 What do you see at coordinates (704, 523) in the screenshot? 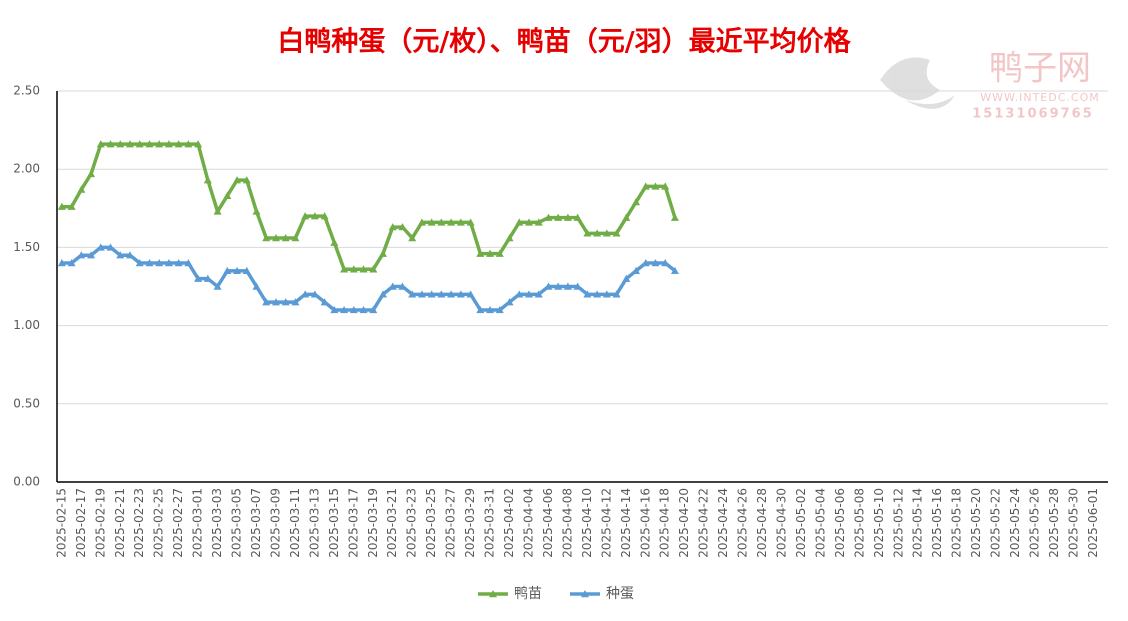
I see `x-tick-label: 2025-04-22` at bounding box center [704, 523].